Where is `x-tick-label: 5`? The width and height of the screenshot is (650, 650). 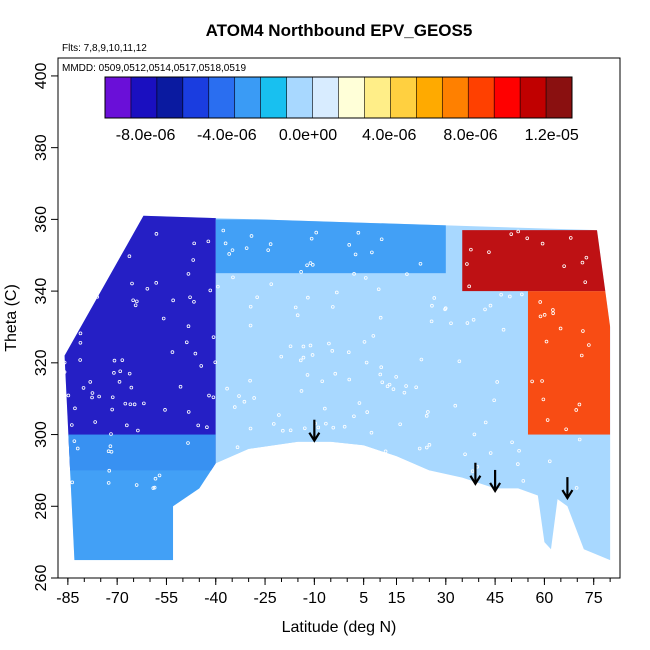
x-tick-label: 5 is located at coordinates (363, 598).